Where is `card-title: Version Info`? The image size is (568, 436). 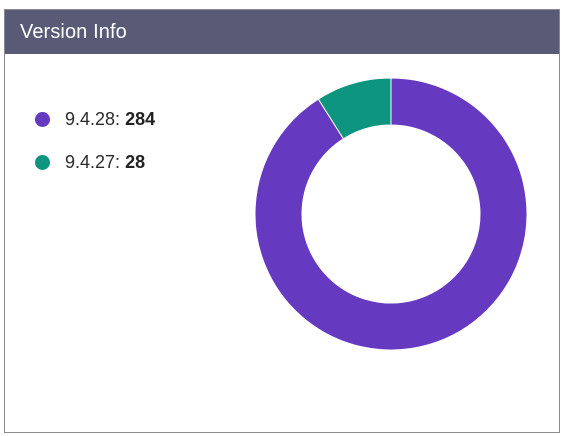 card-title: Version Info is located at coordinates (73, 31).